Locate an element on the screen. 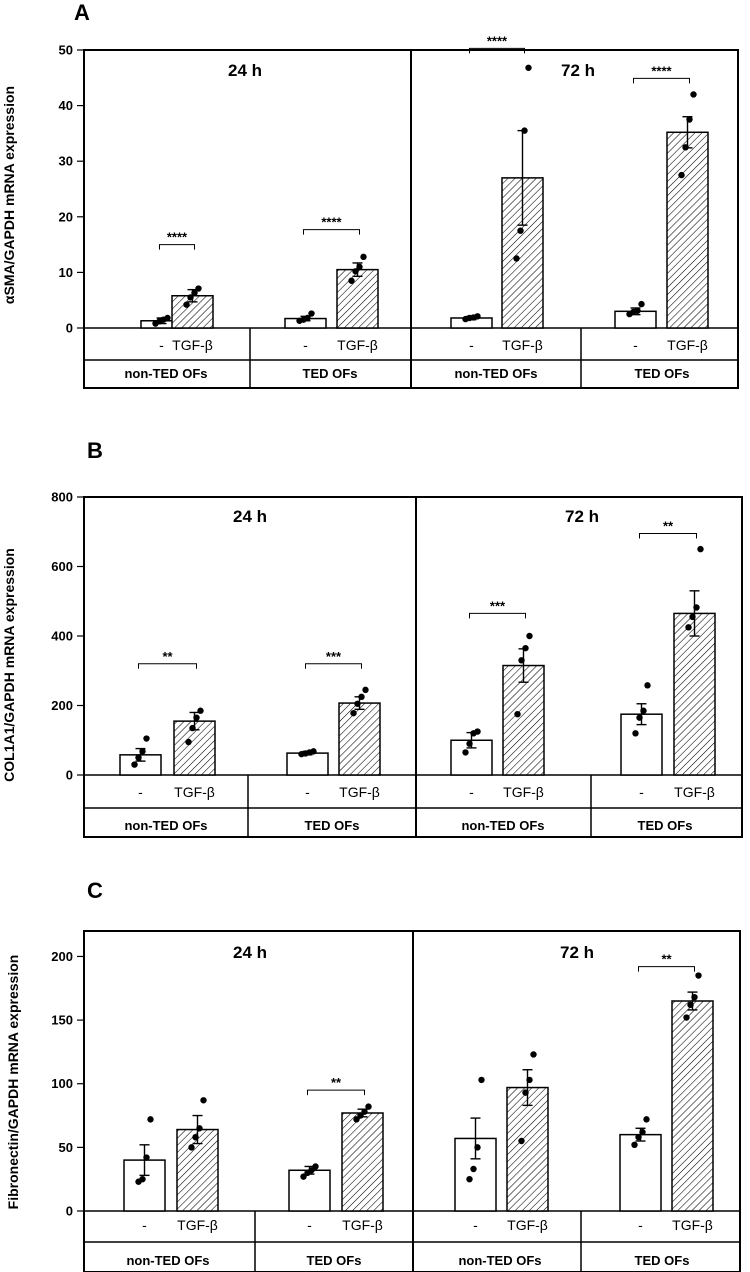  category-label-b-7: - is located at coordinates (641, 792).